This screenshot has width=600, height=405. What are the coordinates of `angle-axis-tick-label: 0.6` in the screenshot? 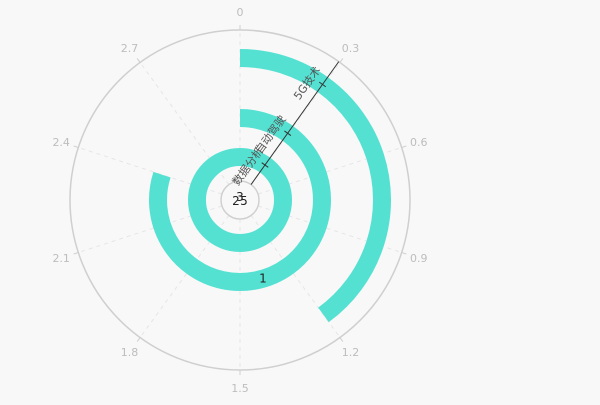 It's located at (419, 142).